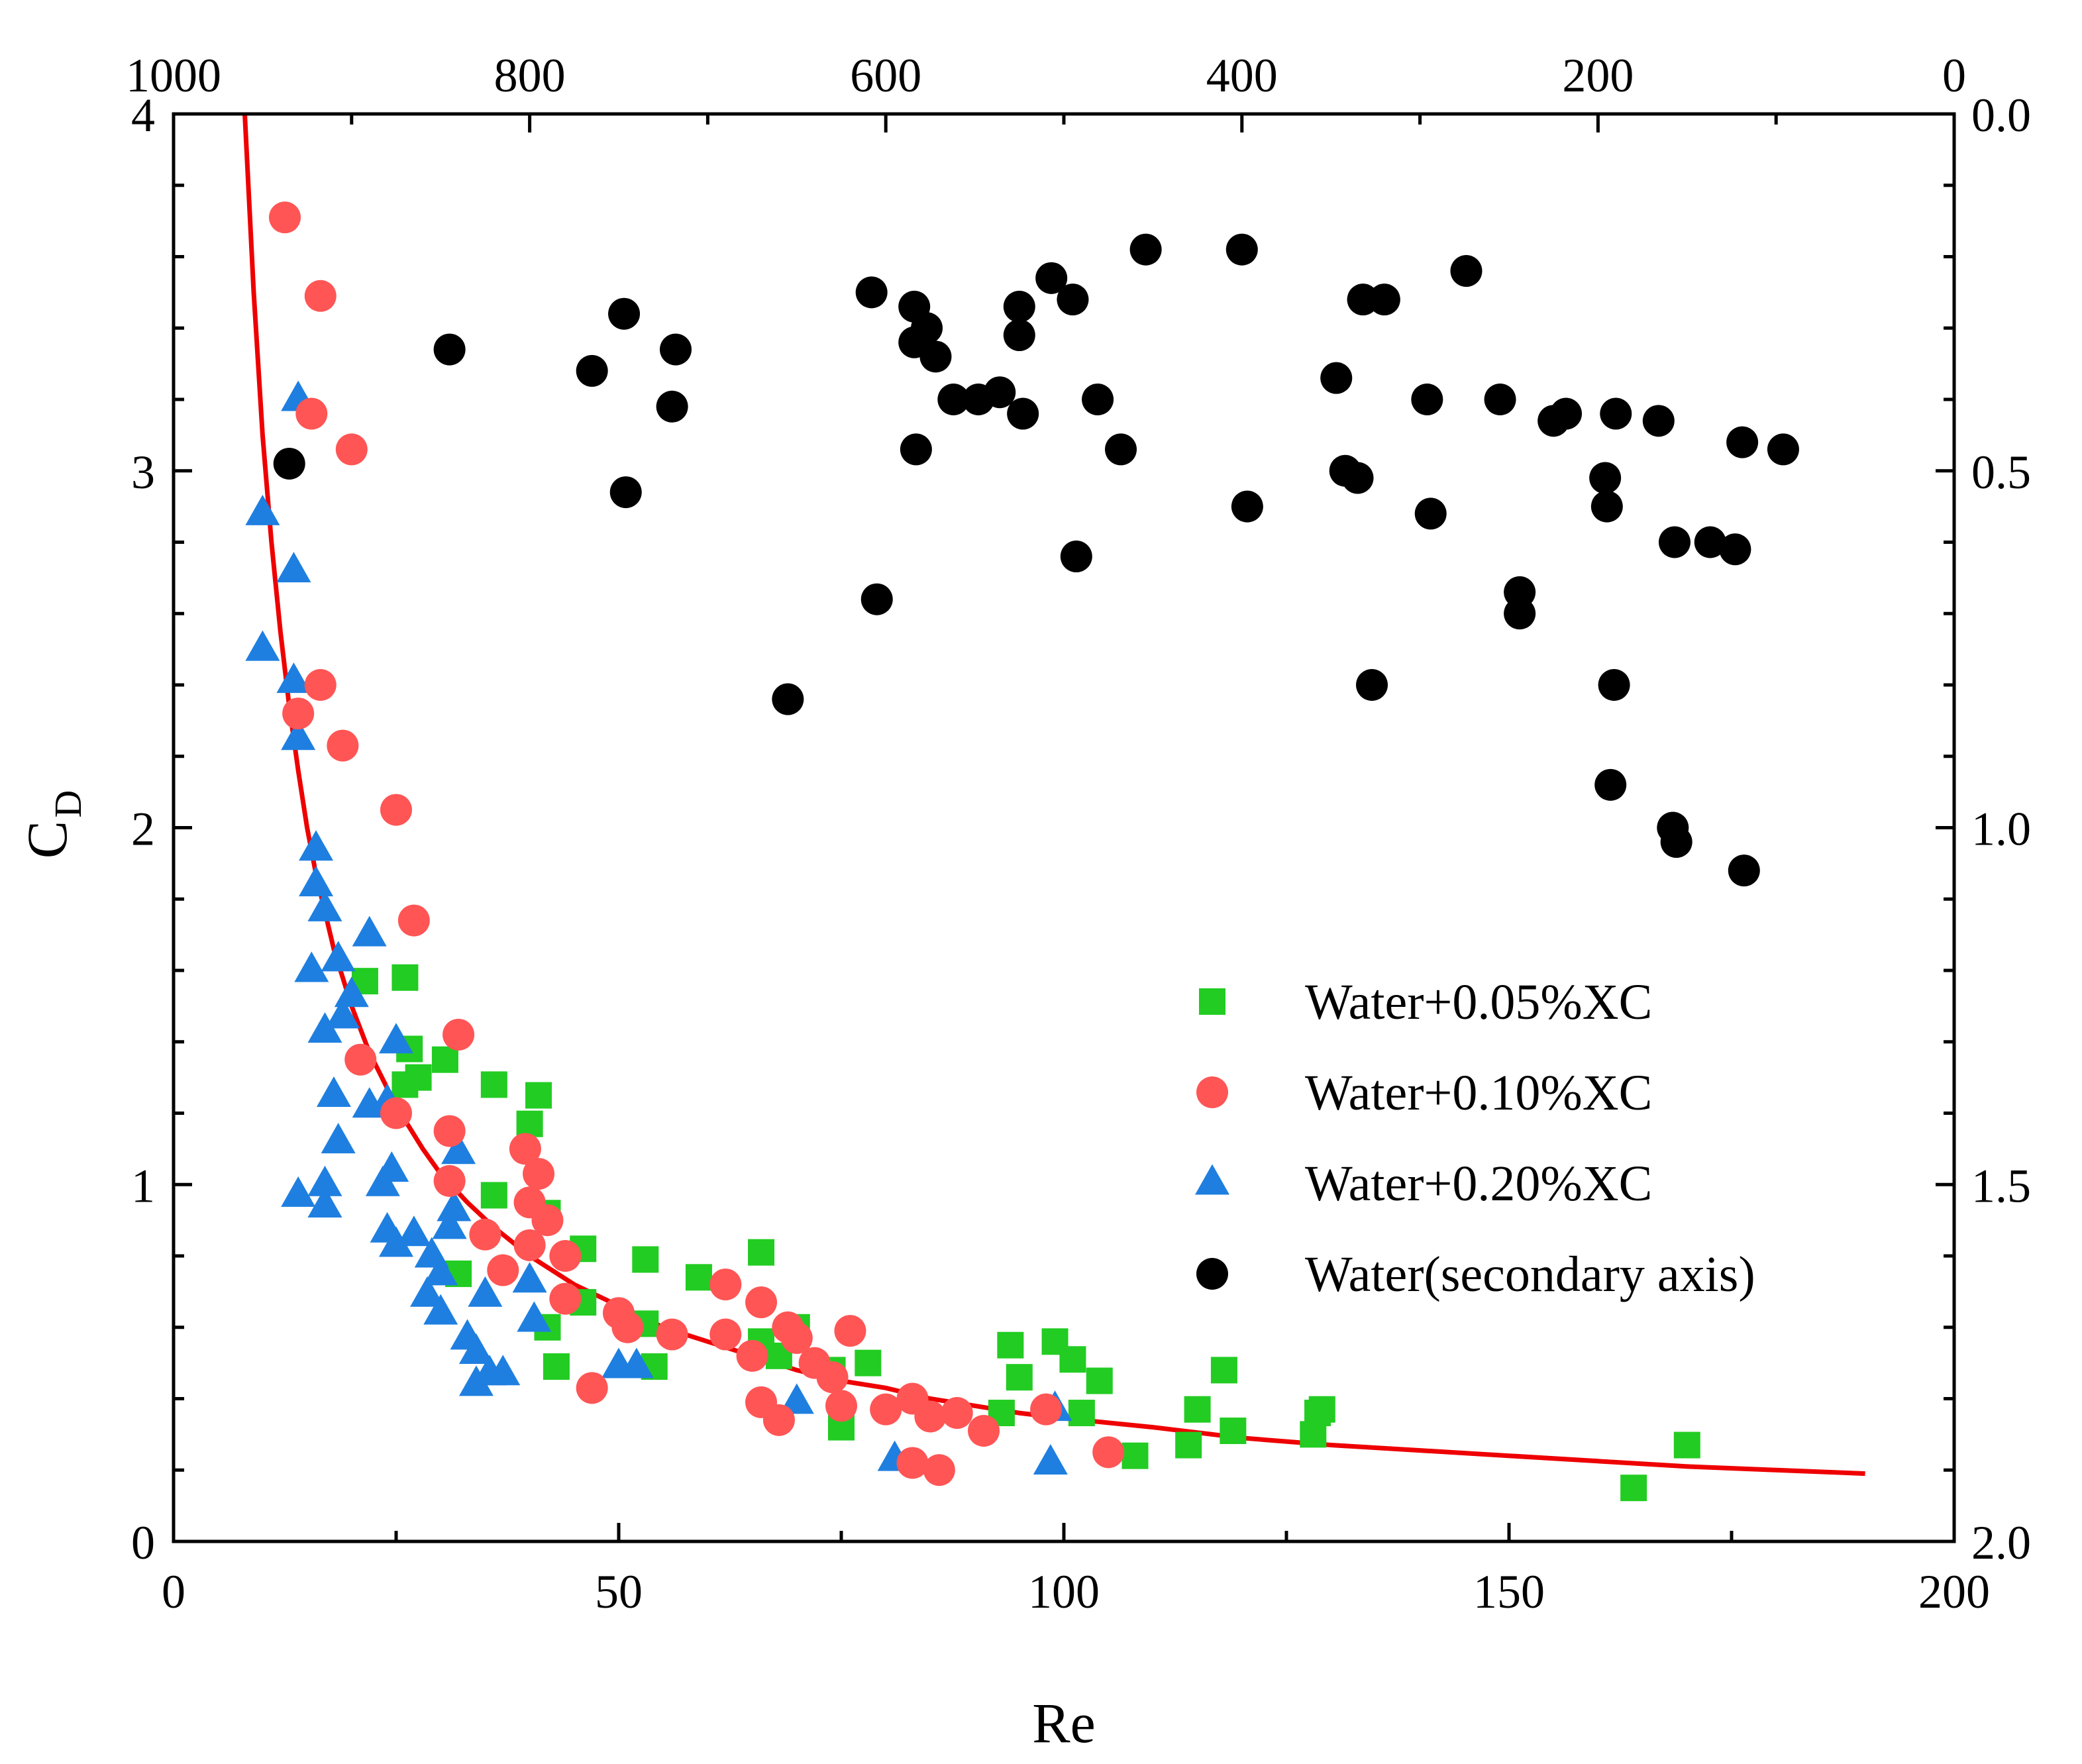 Image resolution: width=2082 pixels, height=1764 pixels. What do you see at coordinates (2001, 1185) in the screenshot?
I see `y2-tick-label: 1.5` at bounding box center [2001, 1185].